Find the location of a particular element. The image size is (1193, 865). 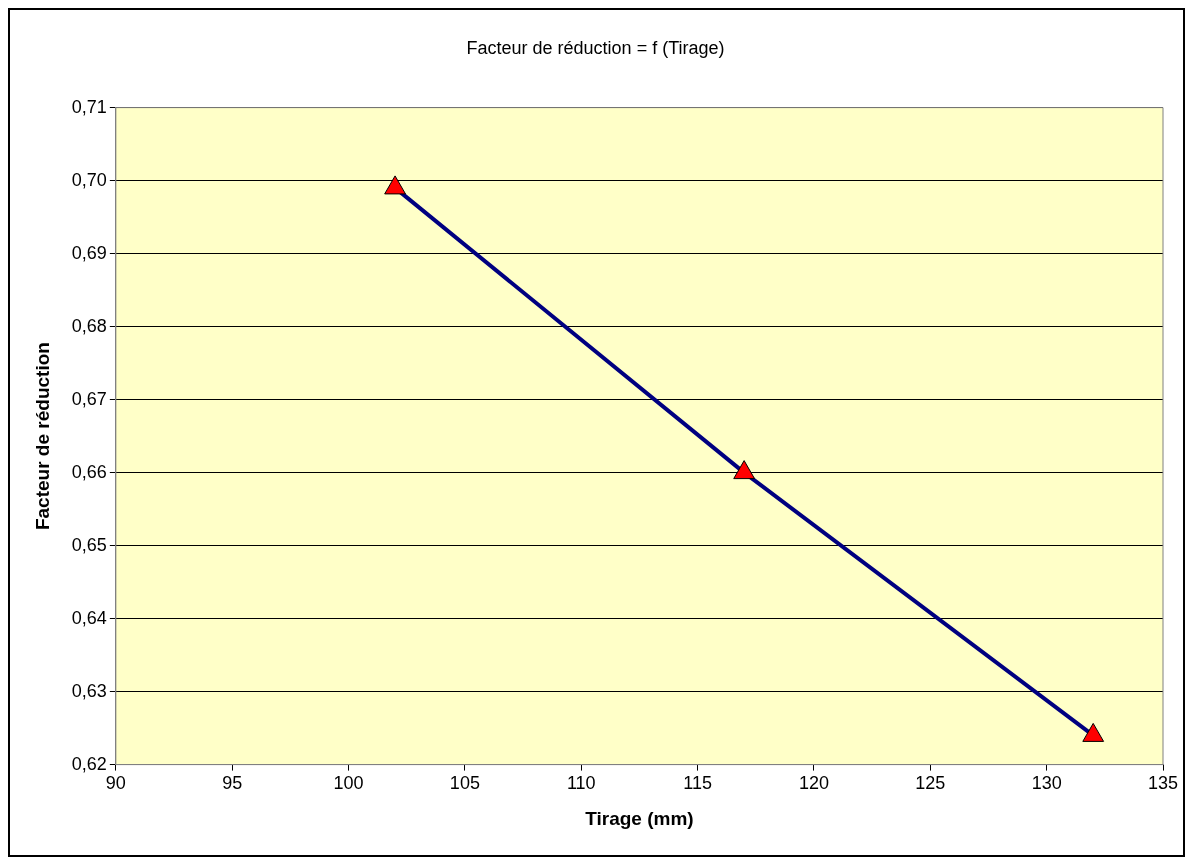

y-tick-label: 0,68 is located at coordinates (89, 325).